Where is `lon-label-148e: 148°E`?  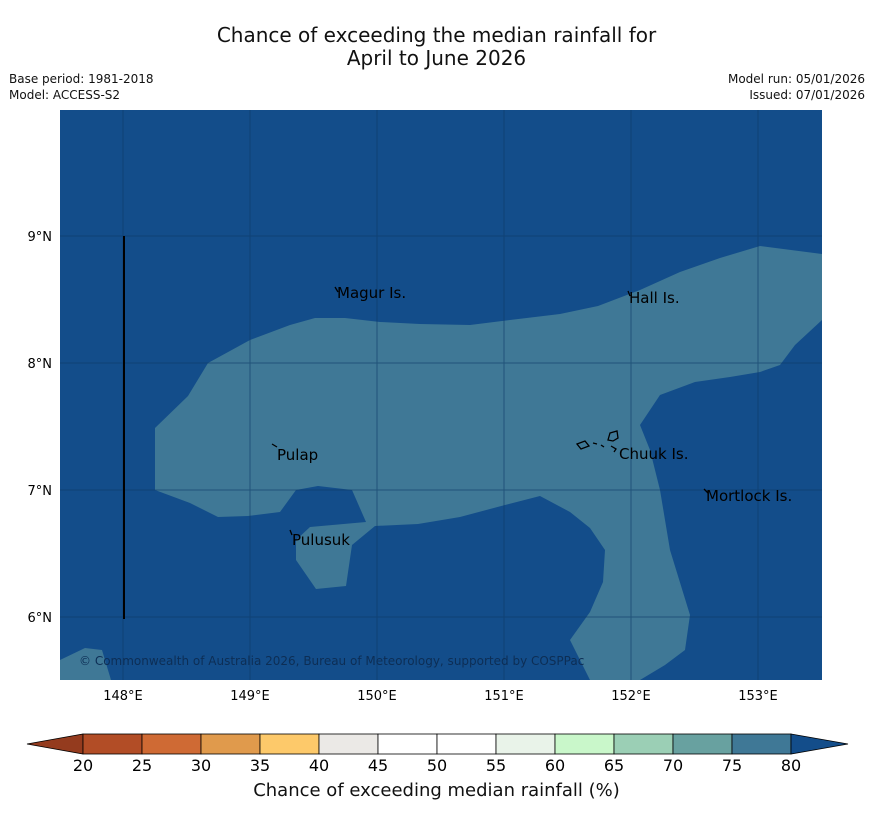 lon-label-148e: 148°E is located at coordinates (123, 696).